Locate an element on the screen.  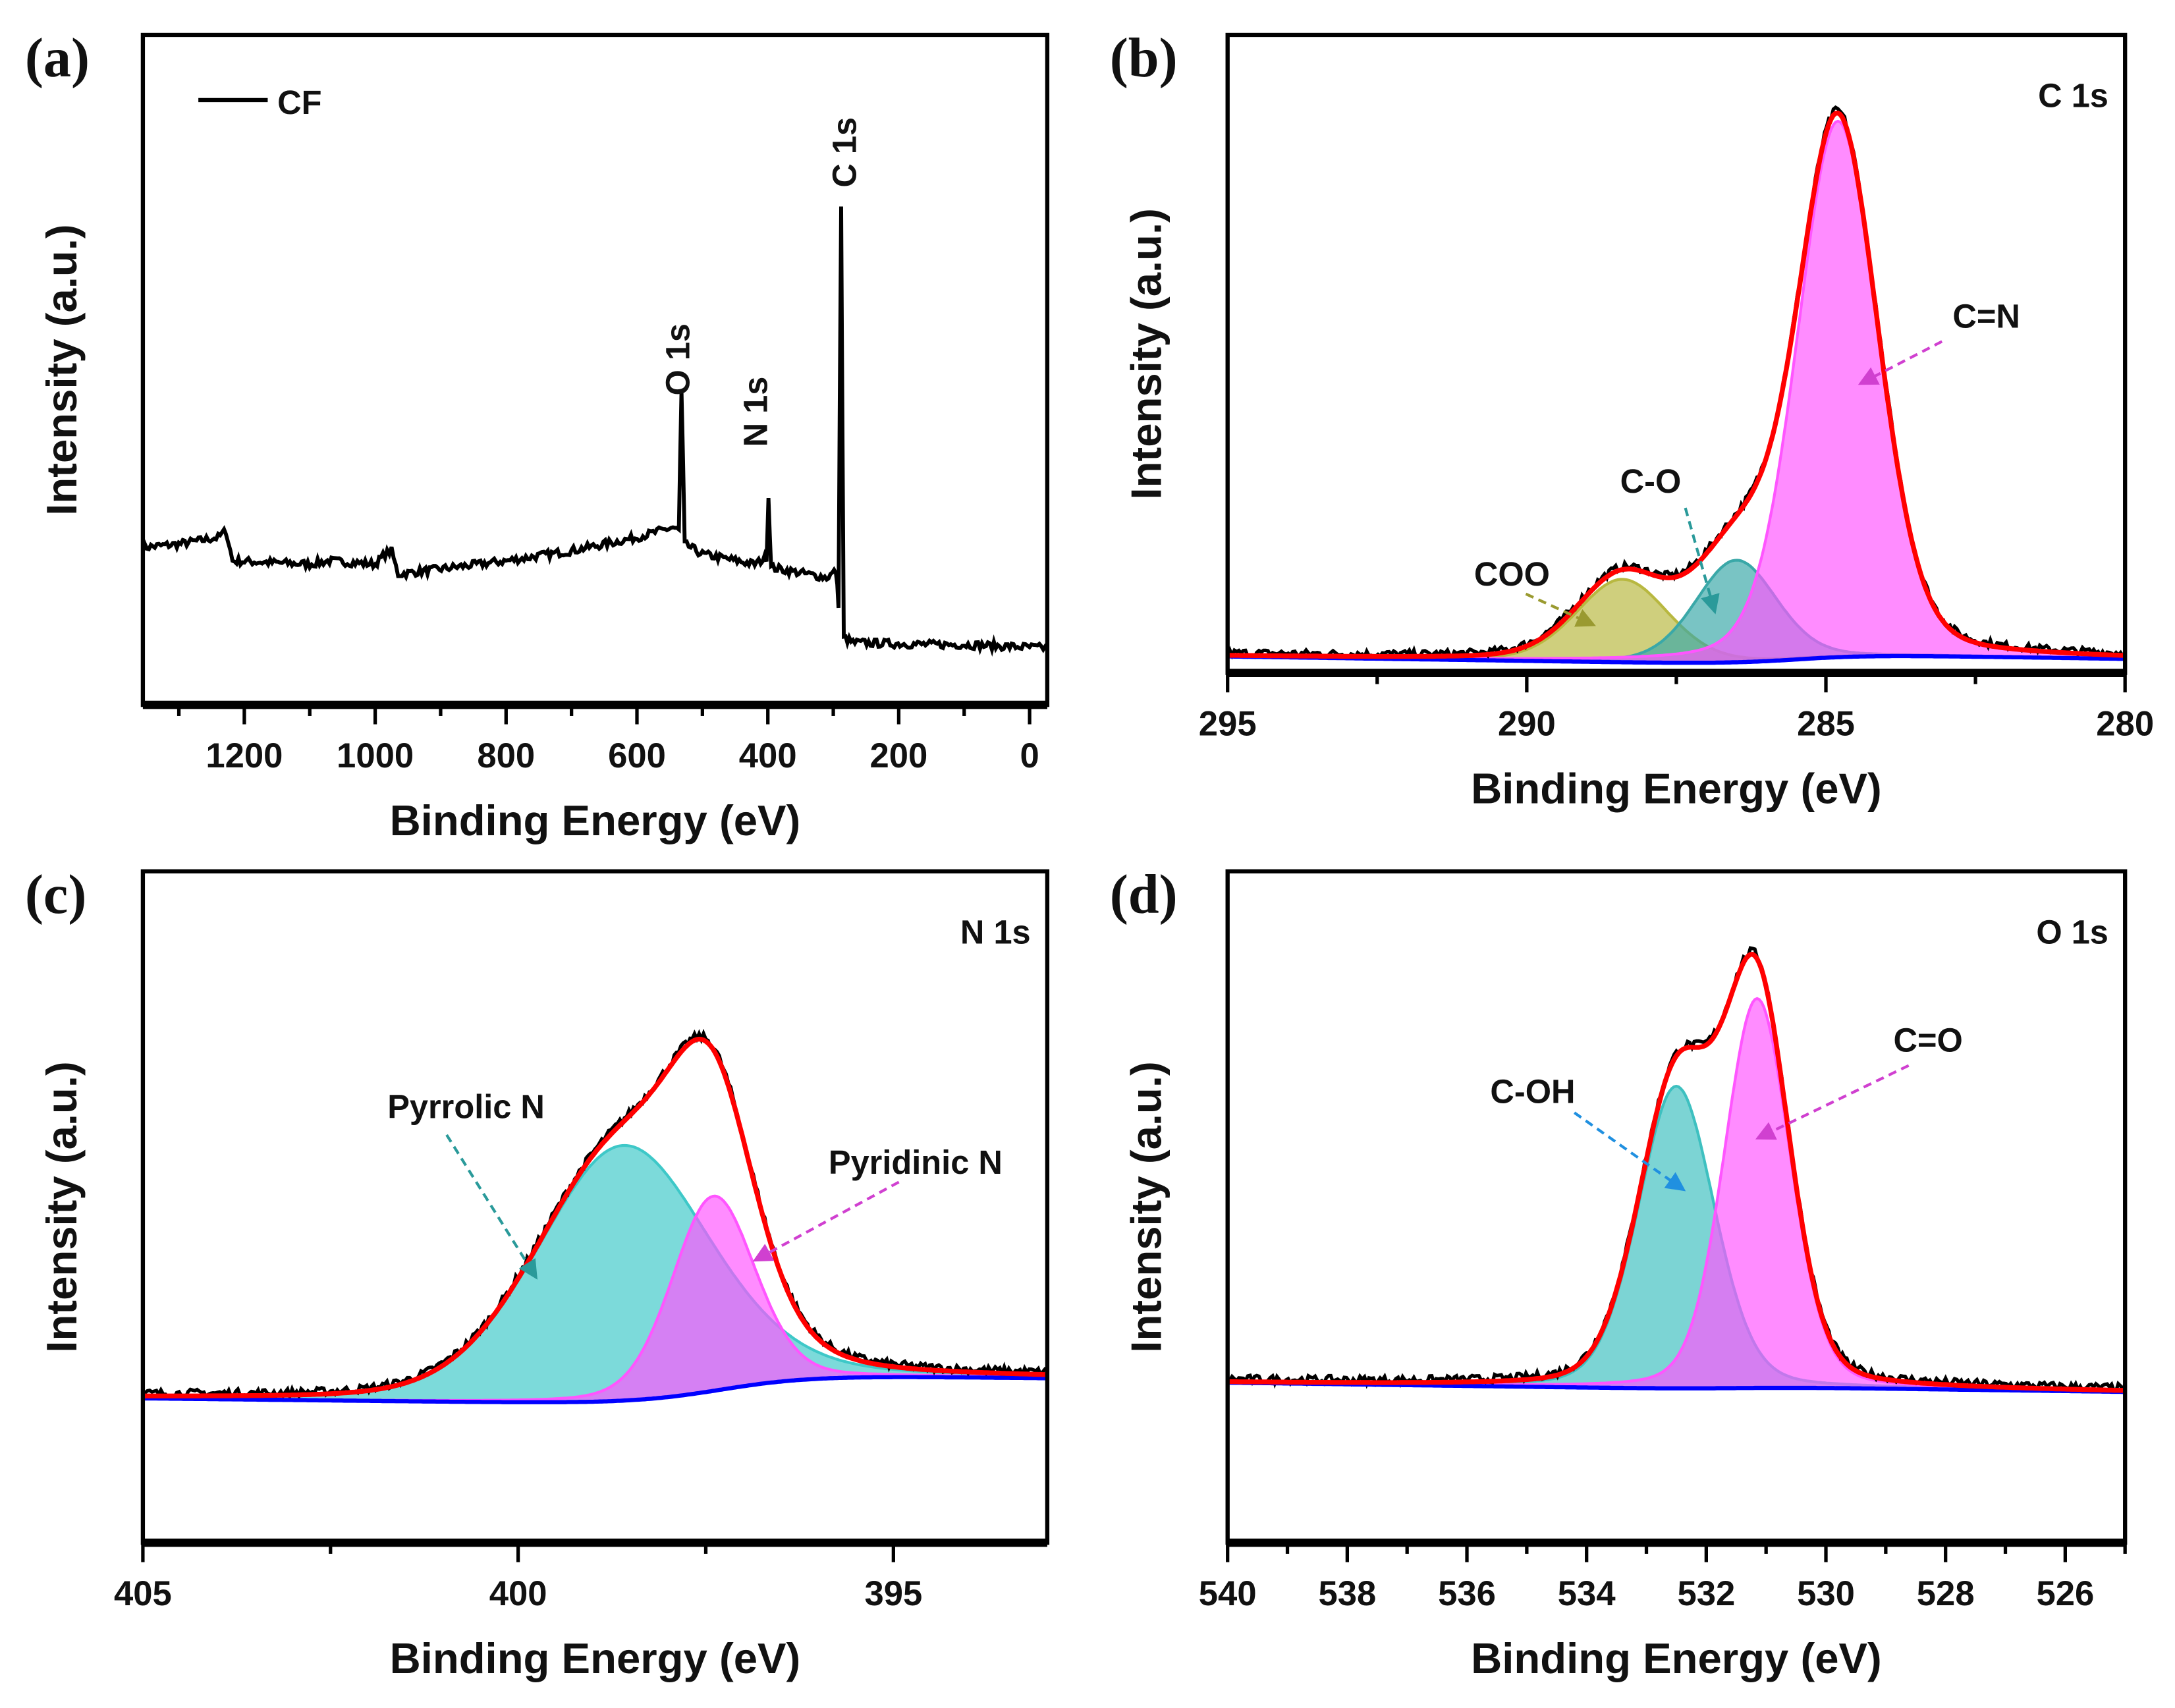
background-line is located at coordinates (594, 1389).